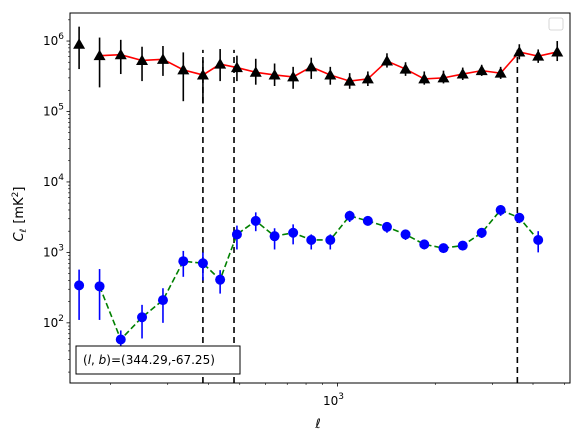  I want to click on y-axis-label: Cℓ[mK2], so click(20, 214).